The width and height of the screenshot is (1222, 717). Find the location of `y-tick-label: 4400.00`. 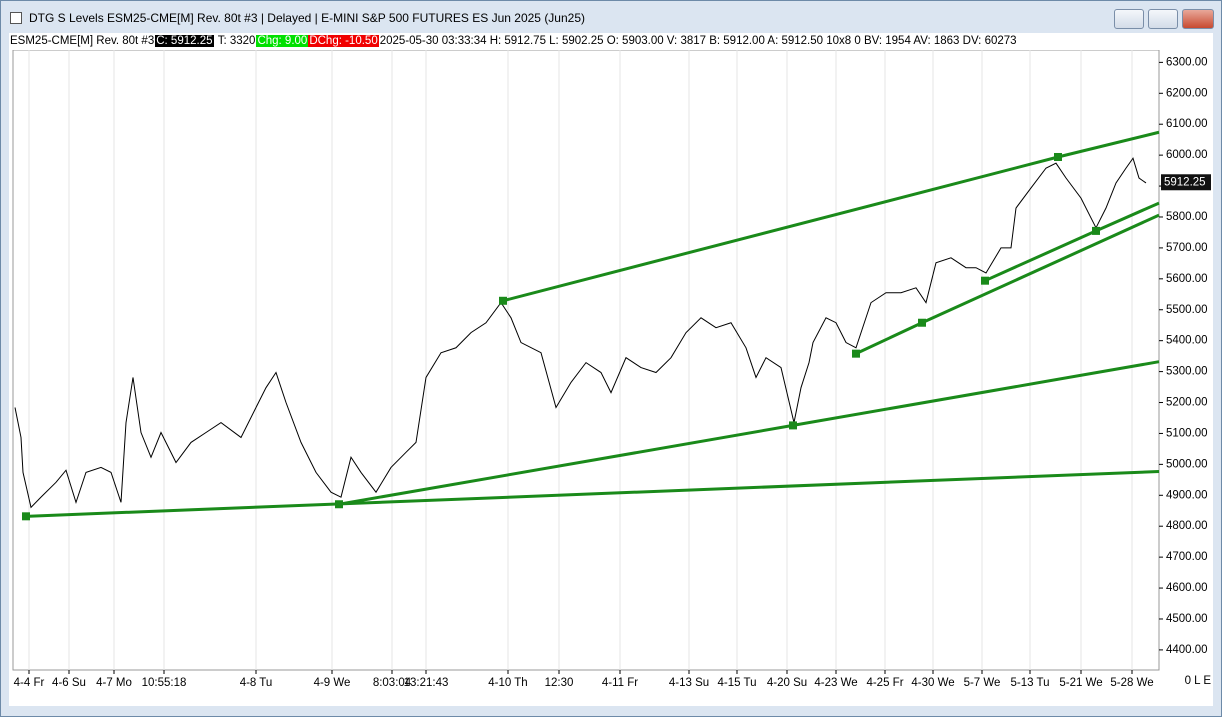

y-tick-label: 4400.00 is located at coordinates (1187, 650).